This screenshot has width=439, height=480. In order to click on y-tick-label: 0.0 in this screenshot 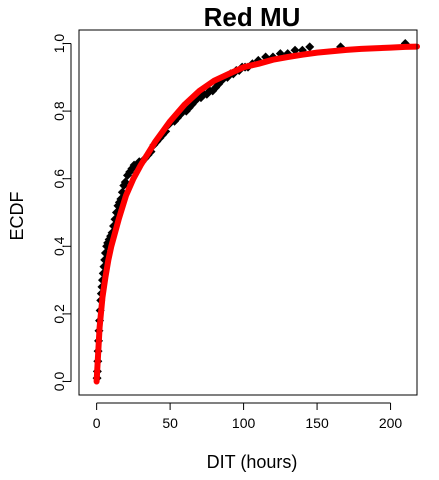, I will do `click(59, 382)`.